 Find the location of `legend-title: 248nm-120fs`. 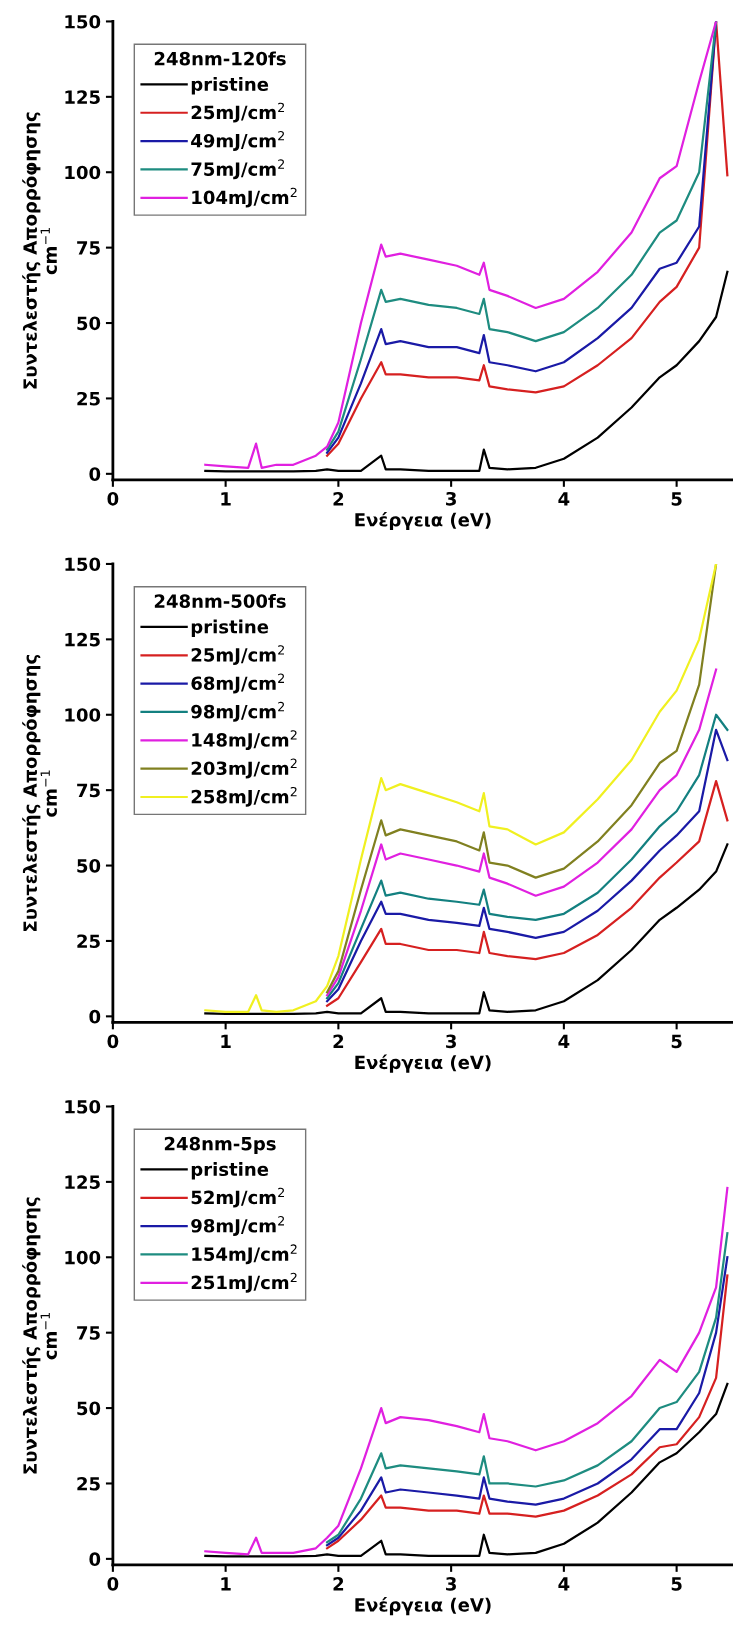

legend-title: 248nm-120fs is located at coordinates (220, 58).